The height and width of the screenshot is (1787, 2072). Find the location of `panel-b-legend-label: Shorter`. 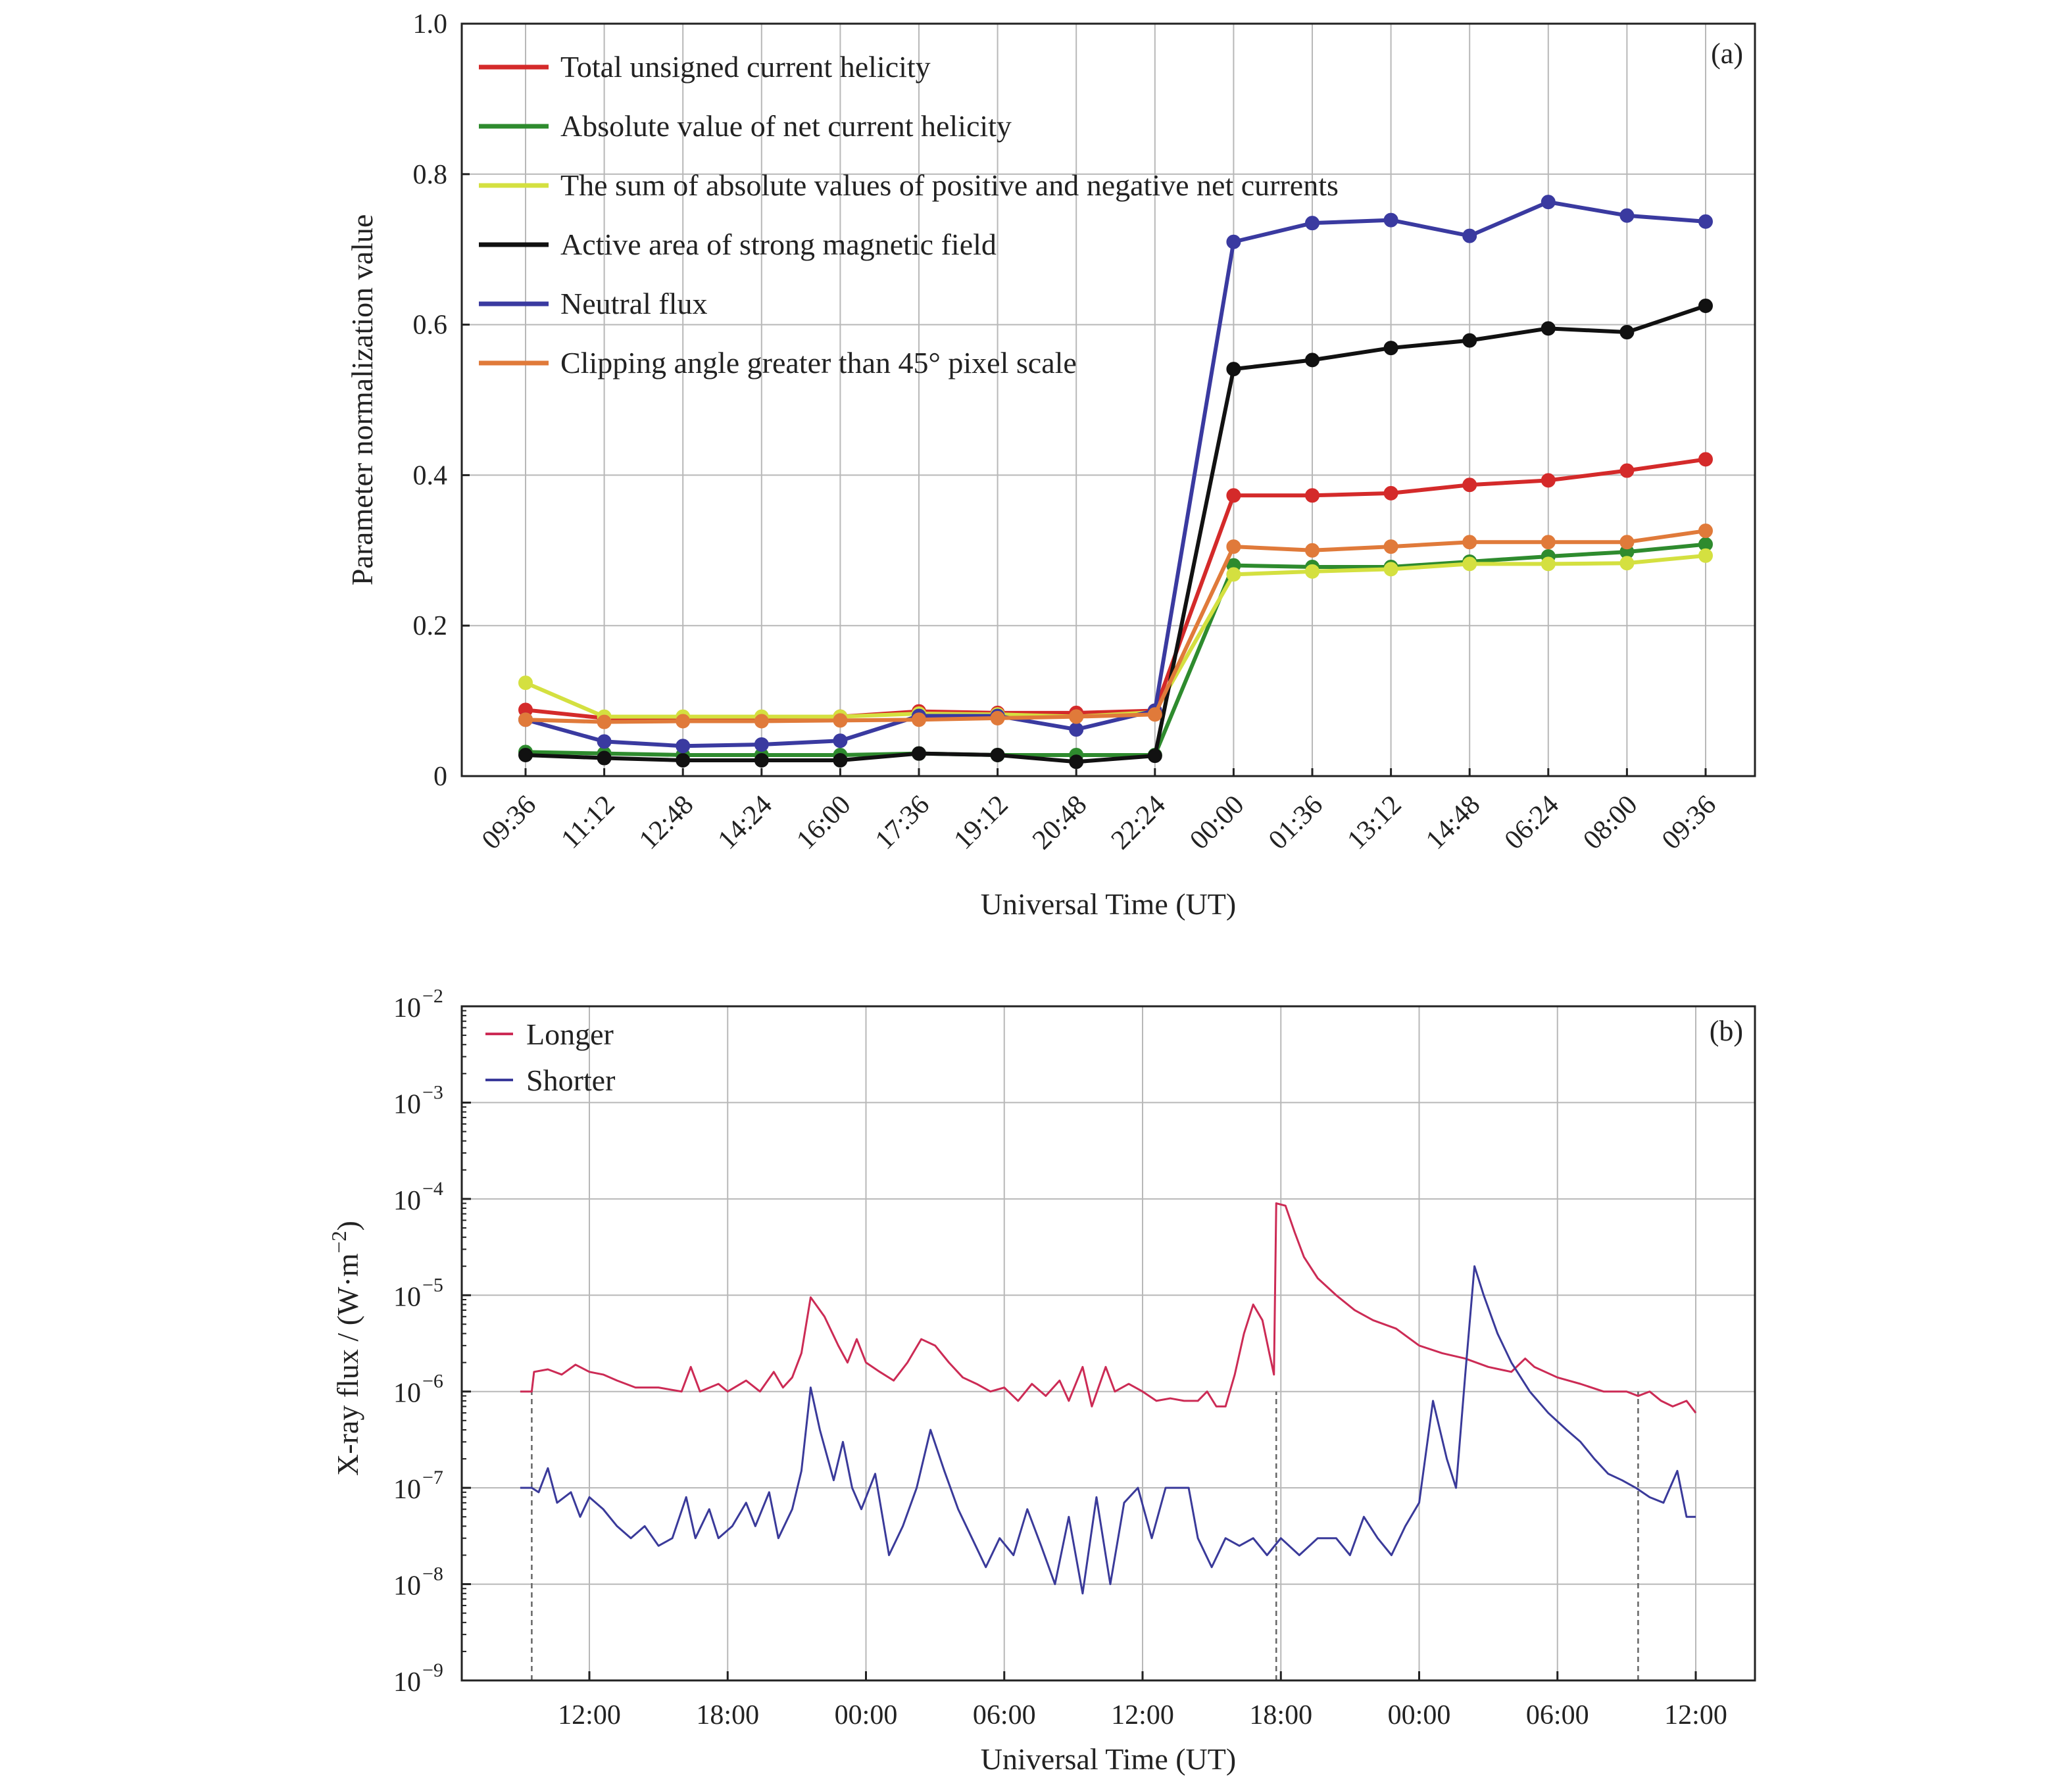

panel-b-legend-label: Shorter is located at coordinates (570, 1081).